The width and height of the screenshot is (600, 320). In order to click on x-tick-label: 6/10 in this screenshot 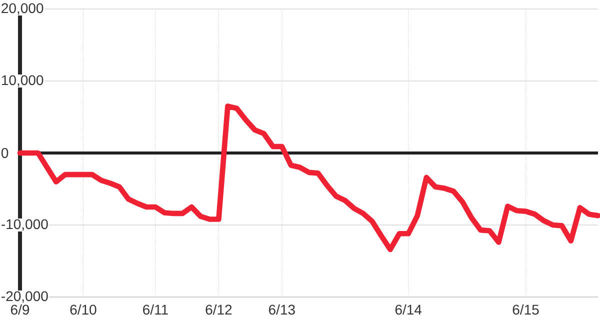, I will do `click(83, 309)`.